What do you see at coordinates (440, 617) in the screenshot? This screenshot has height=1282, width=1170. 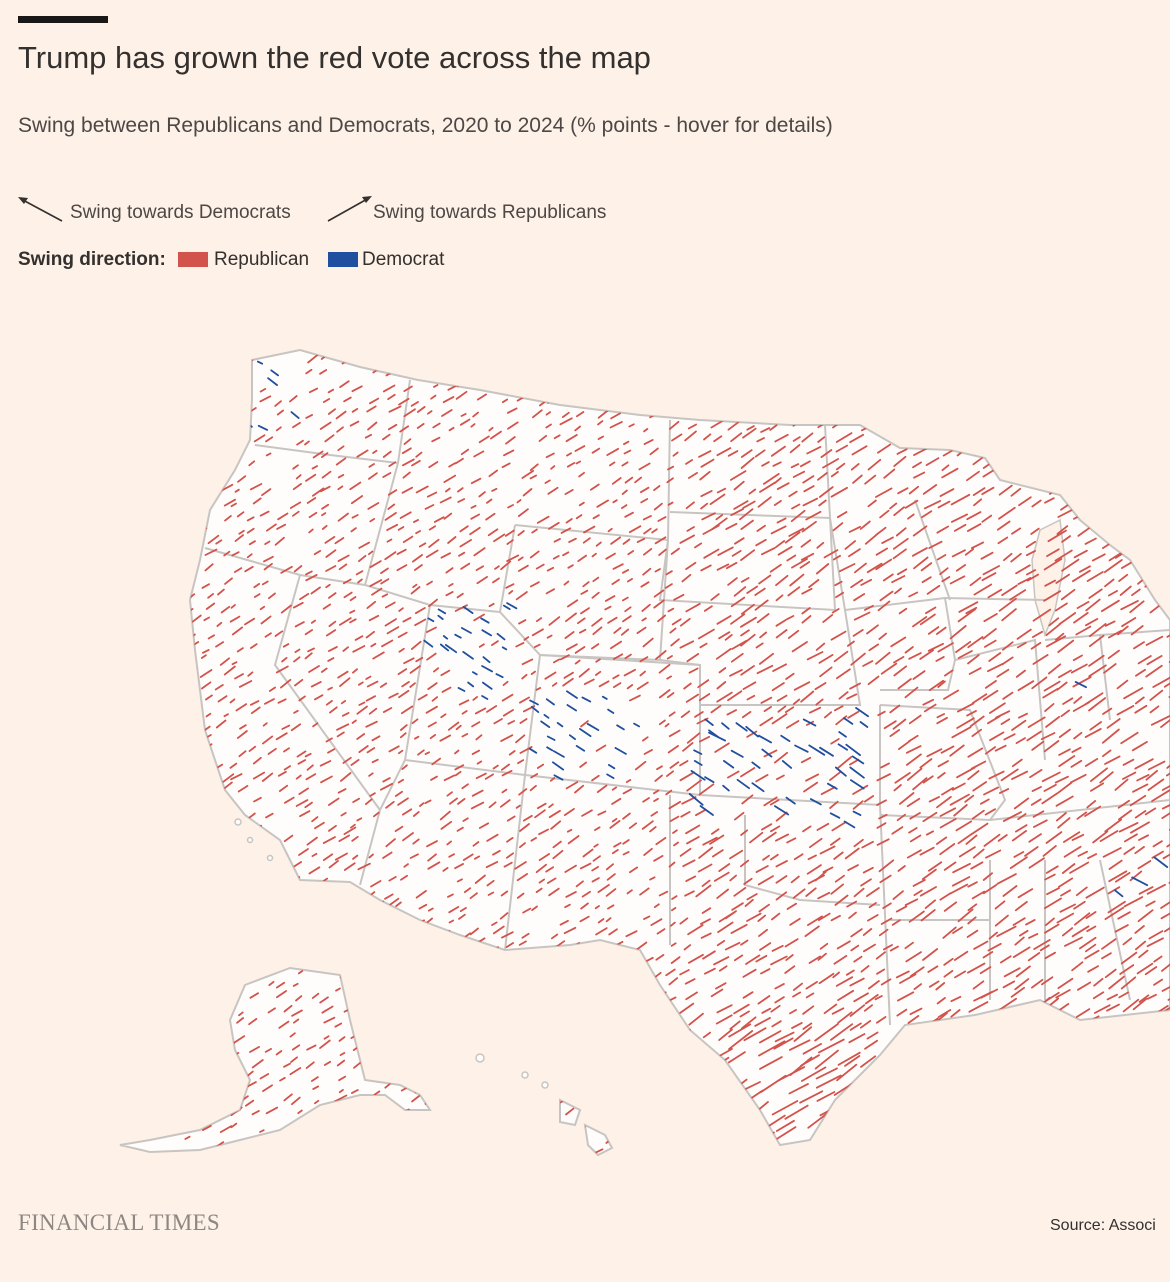 I see `dem-swing-arrow` at bounding box center [440, 617].